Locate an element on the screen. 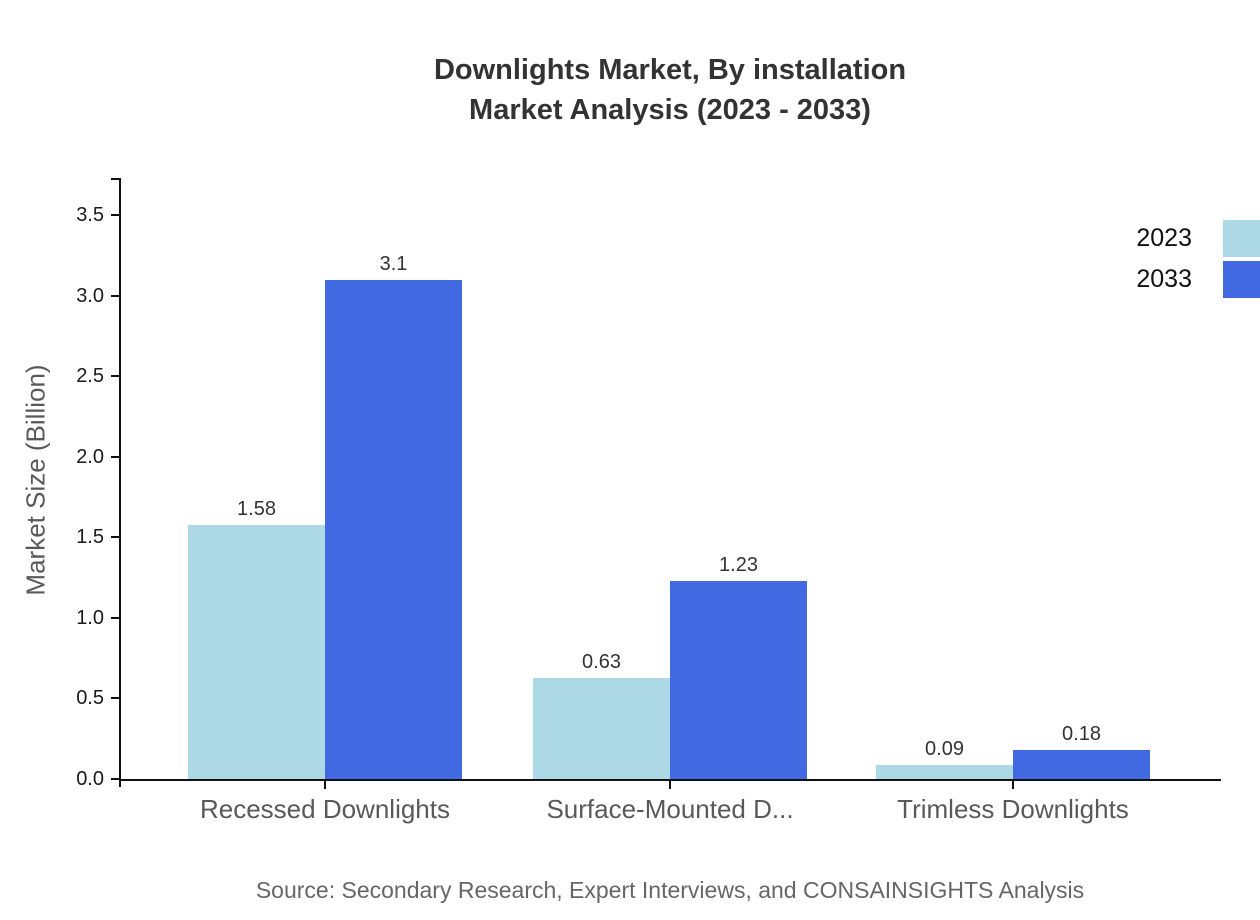 This screenshot has width=1260, height=920. legend-item-2023: 2023 is located at coordinates (1198, 238).